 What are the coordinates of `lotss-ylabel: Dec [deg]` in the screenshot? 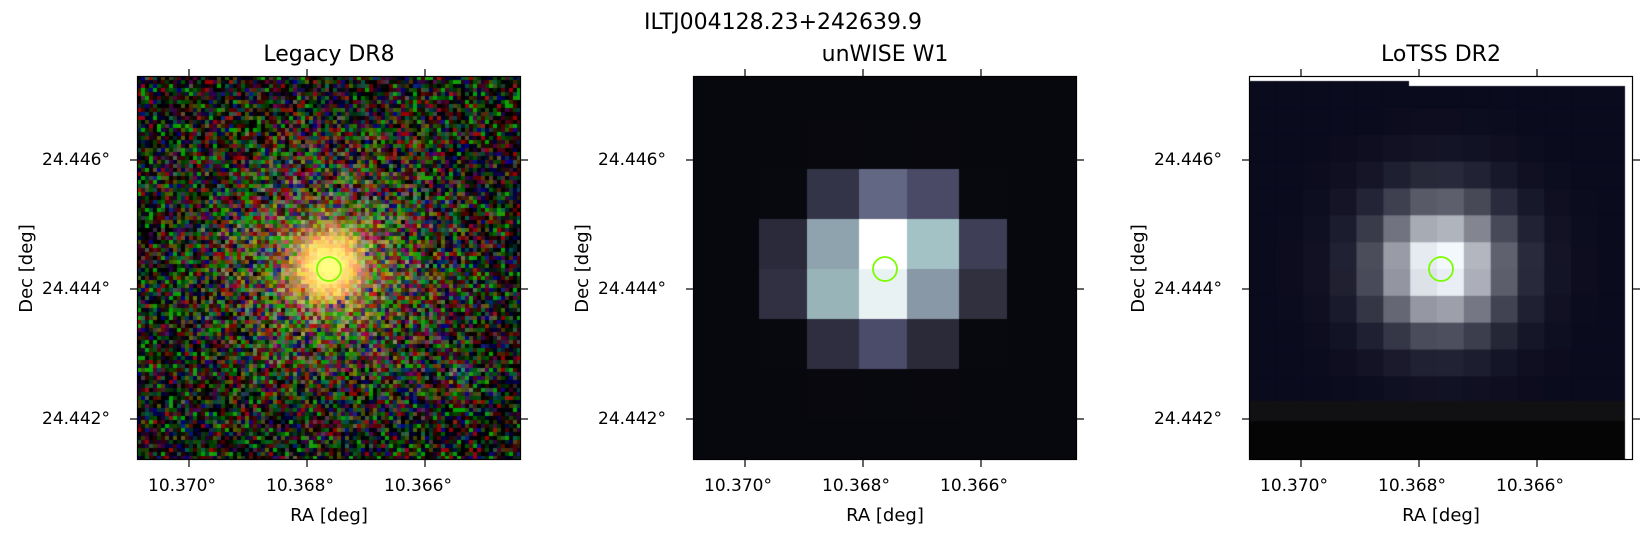 It's located at (1138, 268).